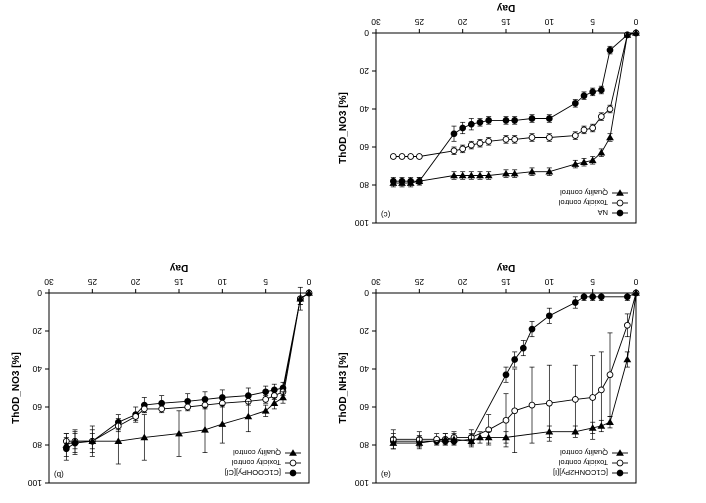  What do you see at coordinates (635, 22) in the screenshot?
I see `x-tick-label: 0` at bounding box center [635, 22].